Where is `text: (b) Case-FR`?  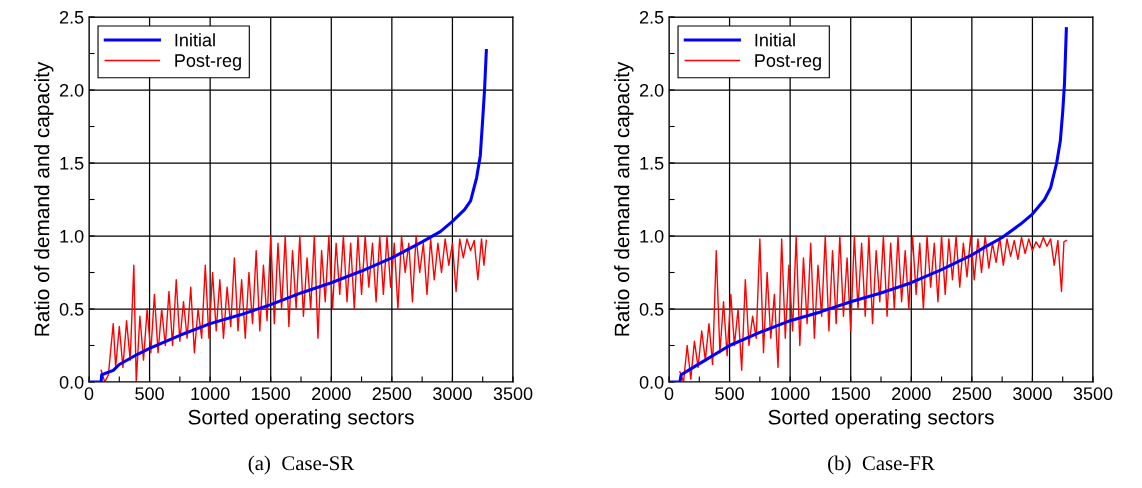
text: (b) Case-FR is located at coordinates (881, 465).